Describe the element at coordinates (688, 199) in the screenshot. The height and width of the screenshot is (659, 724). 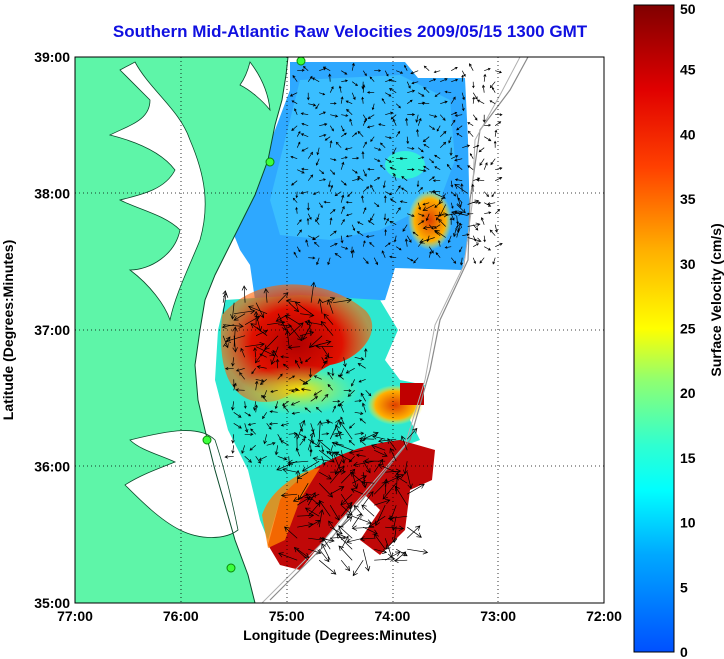
I see `colorbar-tick-label: 35` at that location.